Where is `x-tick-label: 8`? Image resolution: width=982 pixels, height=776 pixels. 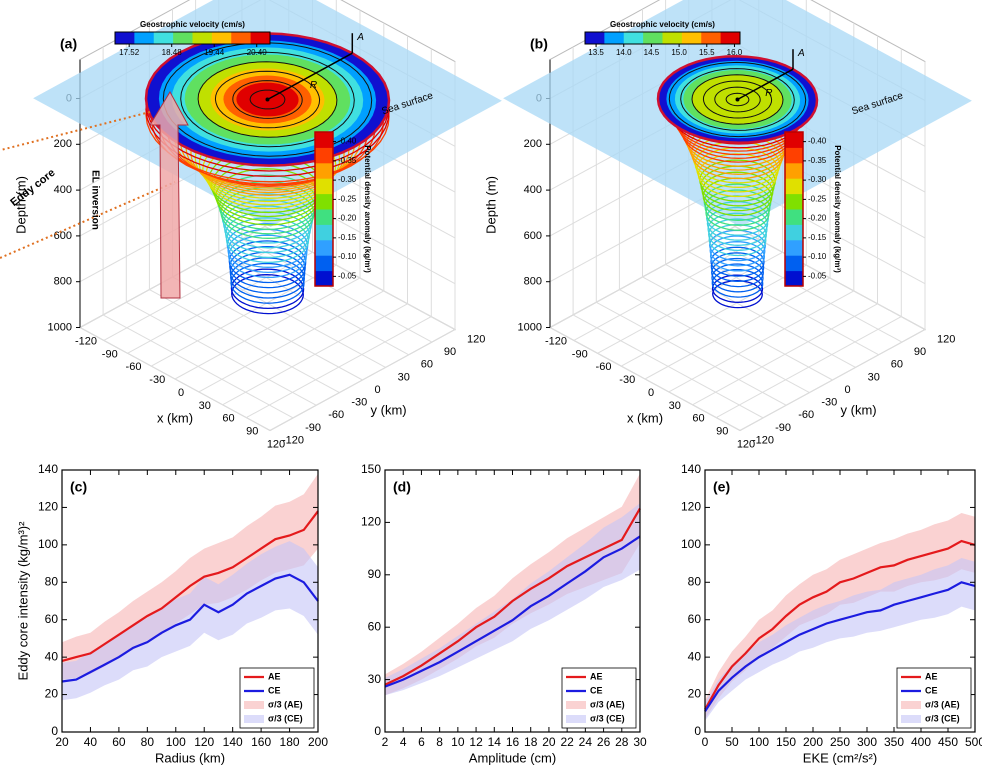
x-tick-label: 8 is located at coordinates (439, 742).